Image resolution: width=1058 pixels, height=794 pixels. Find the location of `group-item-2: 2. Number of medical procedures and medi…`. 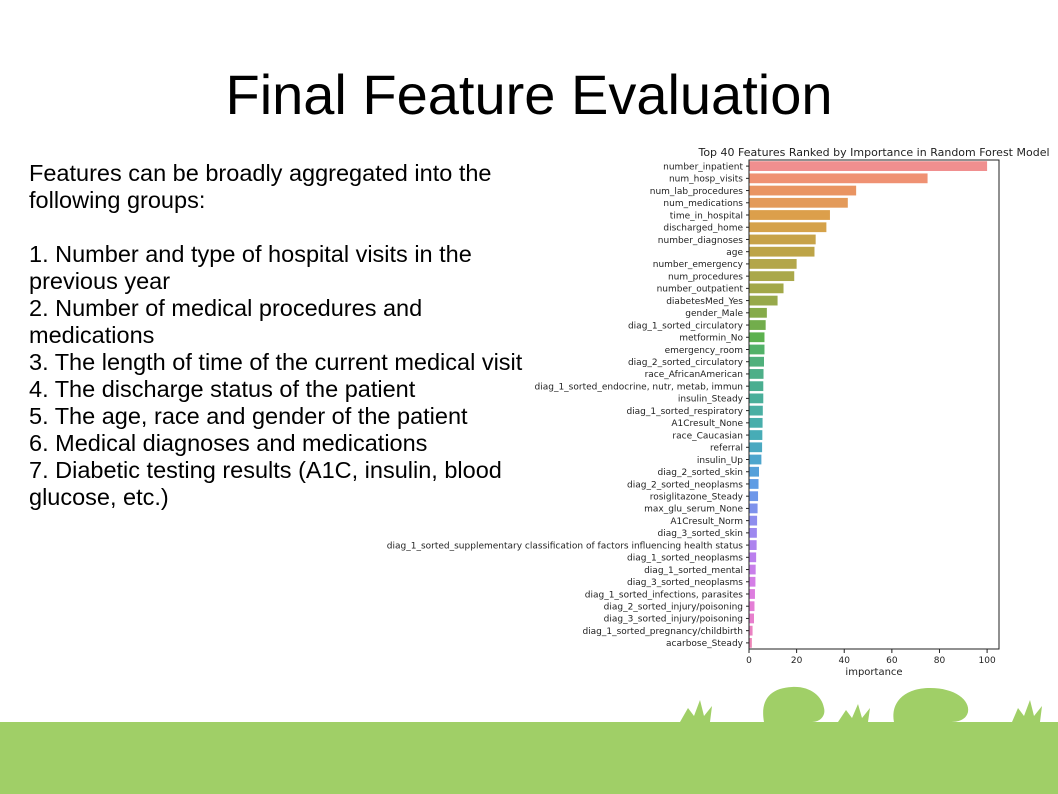

group-item-2: 2. Number of medical procedures and medi… is located at coordinates (226, 321).